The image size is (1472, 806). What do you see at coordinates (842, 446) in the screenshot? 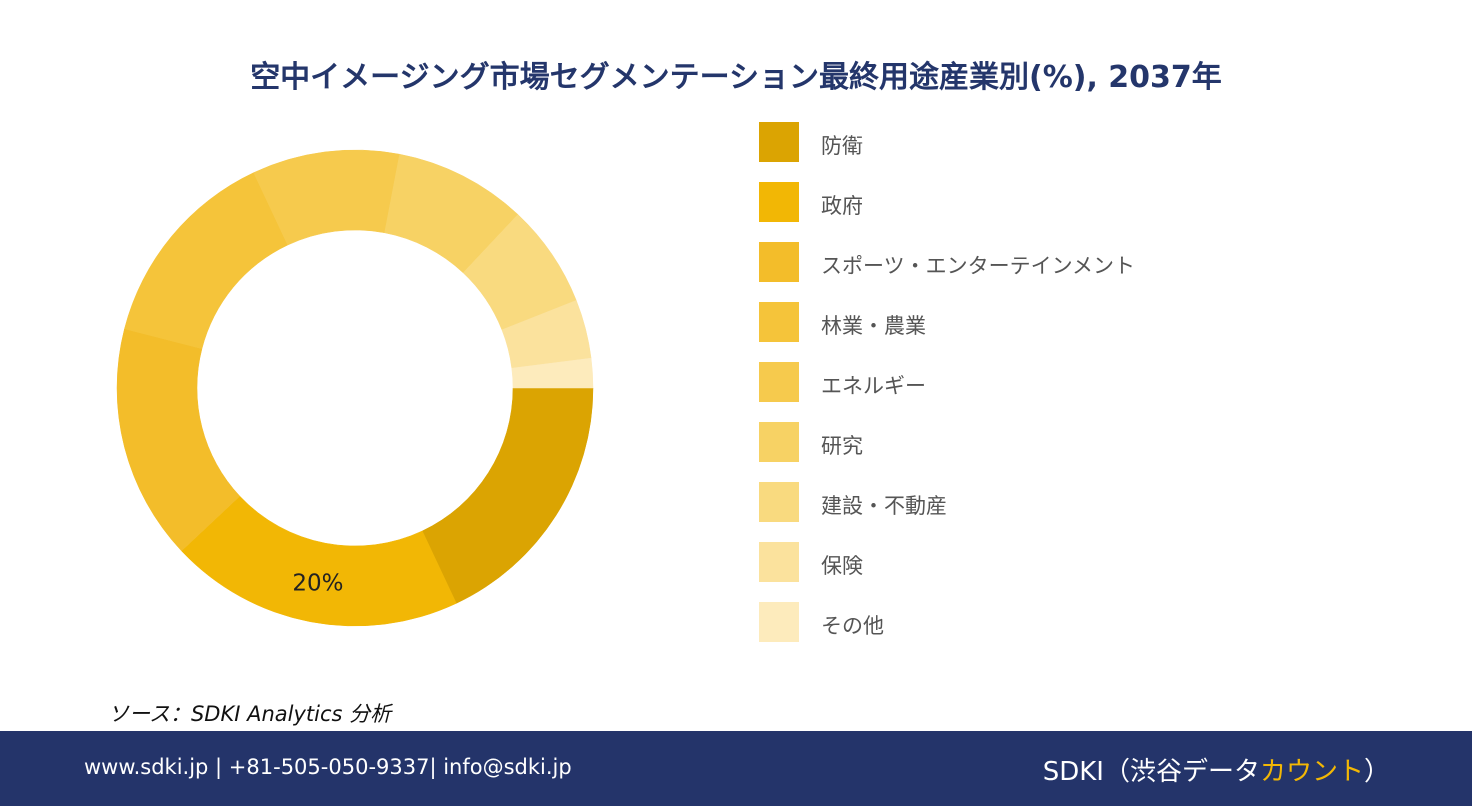
I see `legend-label: 研究` at bounding box center [842, 446].